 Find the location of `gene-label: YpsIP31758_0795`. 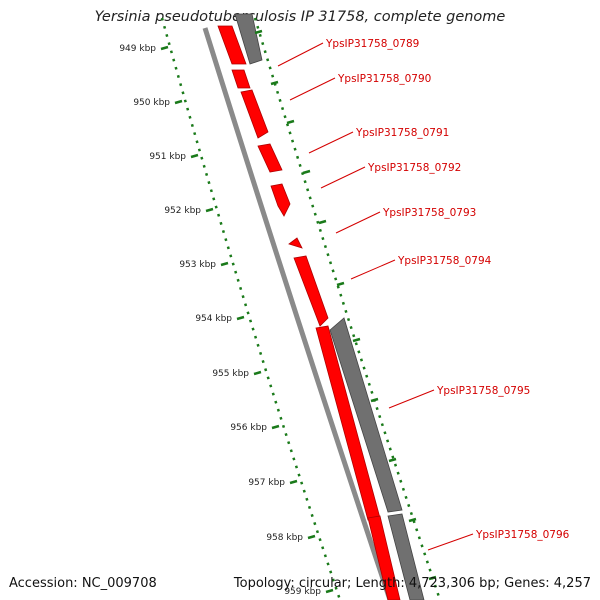

gene-label: YpsIP31758_0795 is located at coordinates (483, 391).